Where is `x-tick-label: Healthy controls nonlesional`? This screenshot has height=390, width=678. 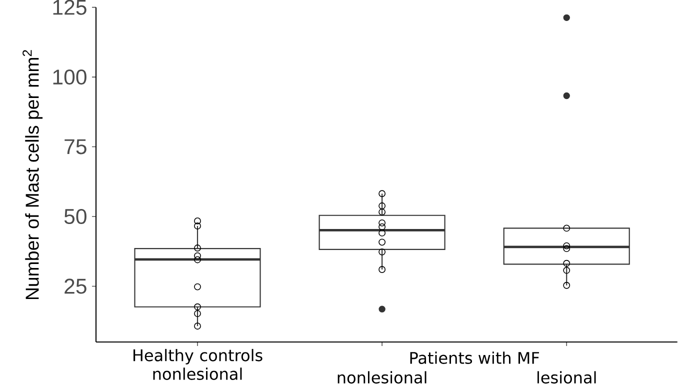 x-tick-label: Healthy controls nonlesional is located at coordinates (198, 364).